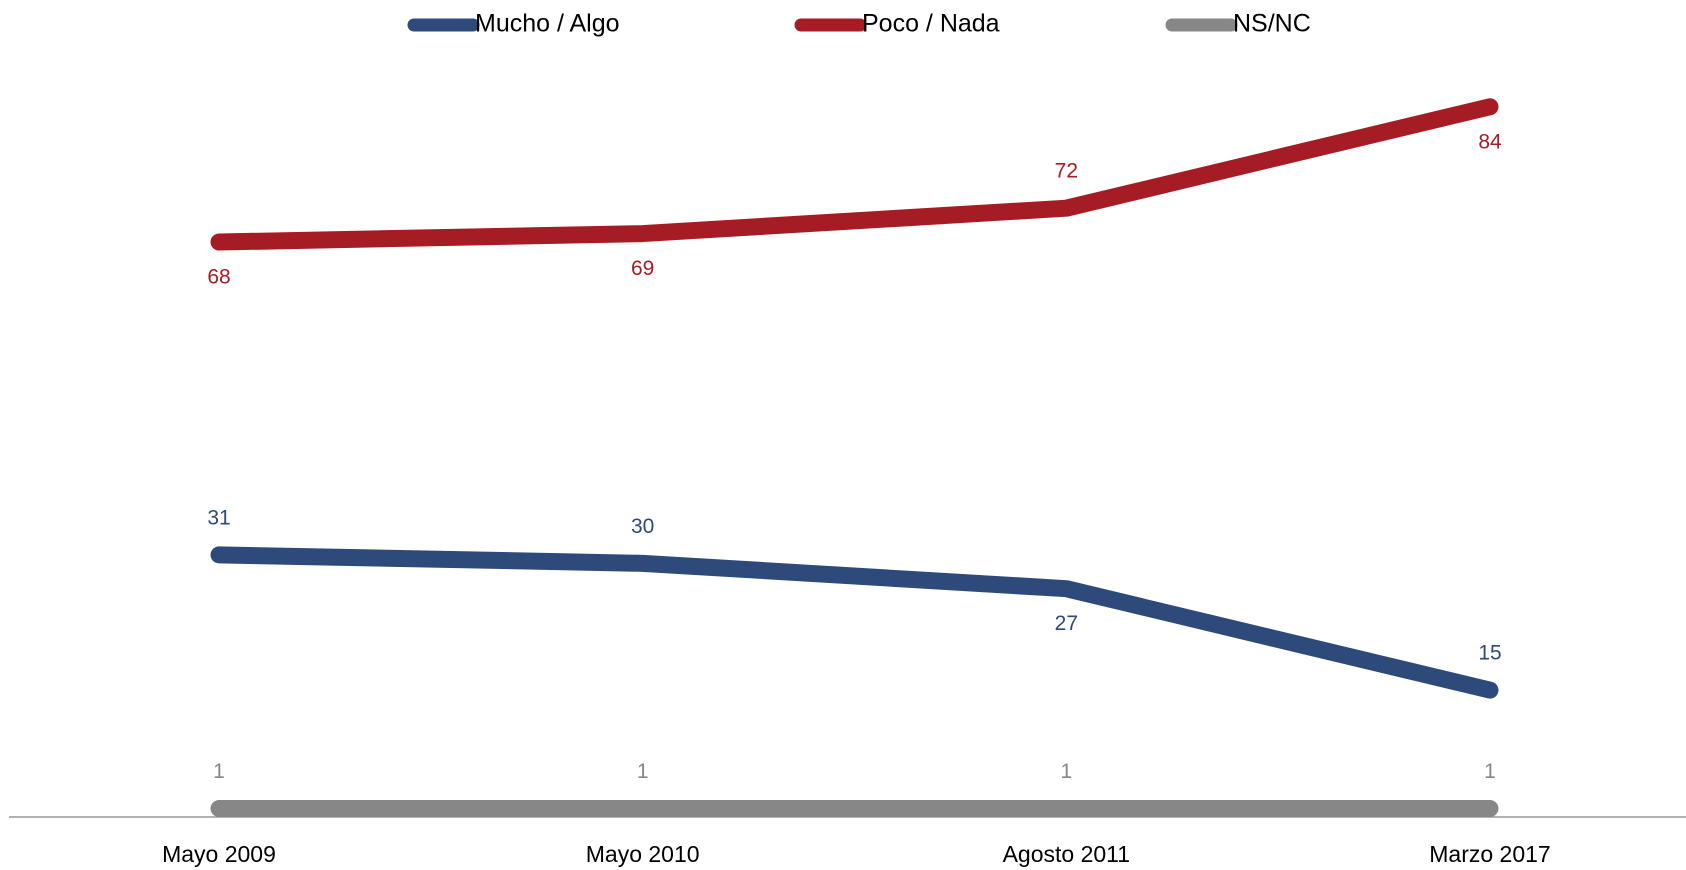  I want to click on x-tick-label: Mayo 2009, so click(219, 854).